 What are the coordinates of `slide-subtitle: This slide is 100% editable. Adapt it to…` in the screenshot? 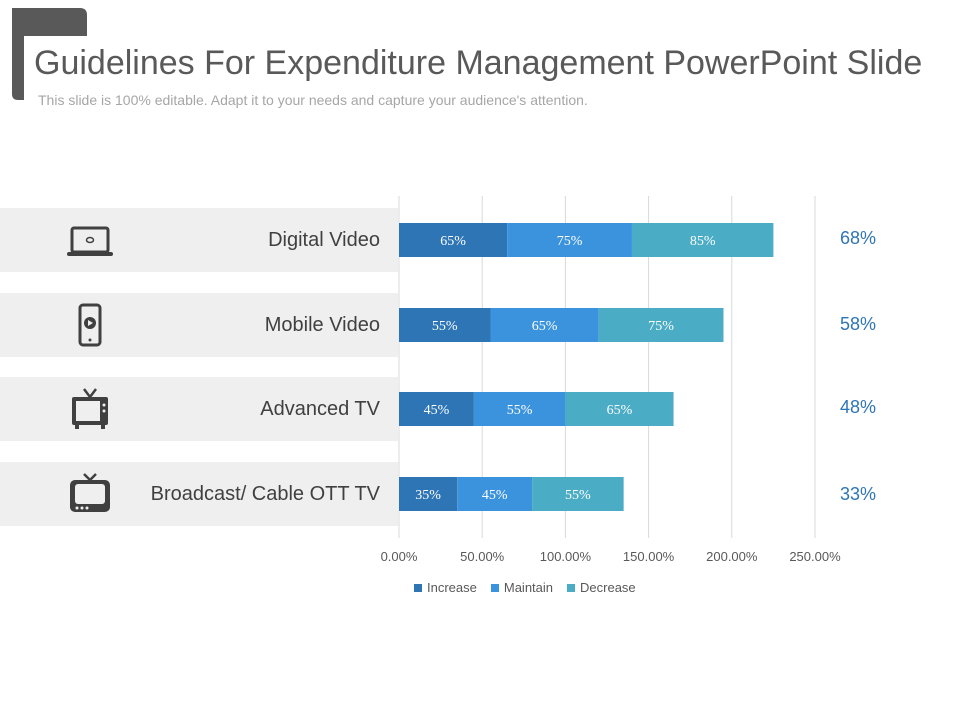 It's located at (313, 100).